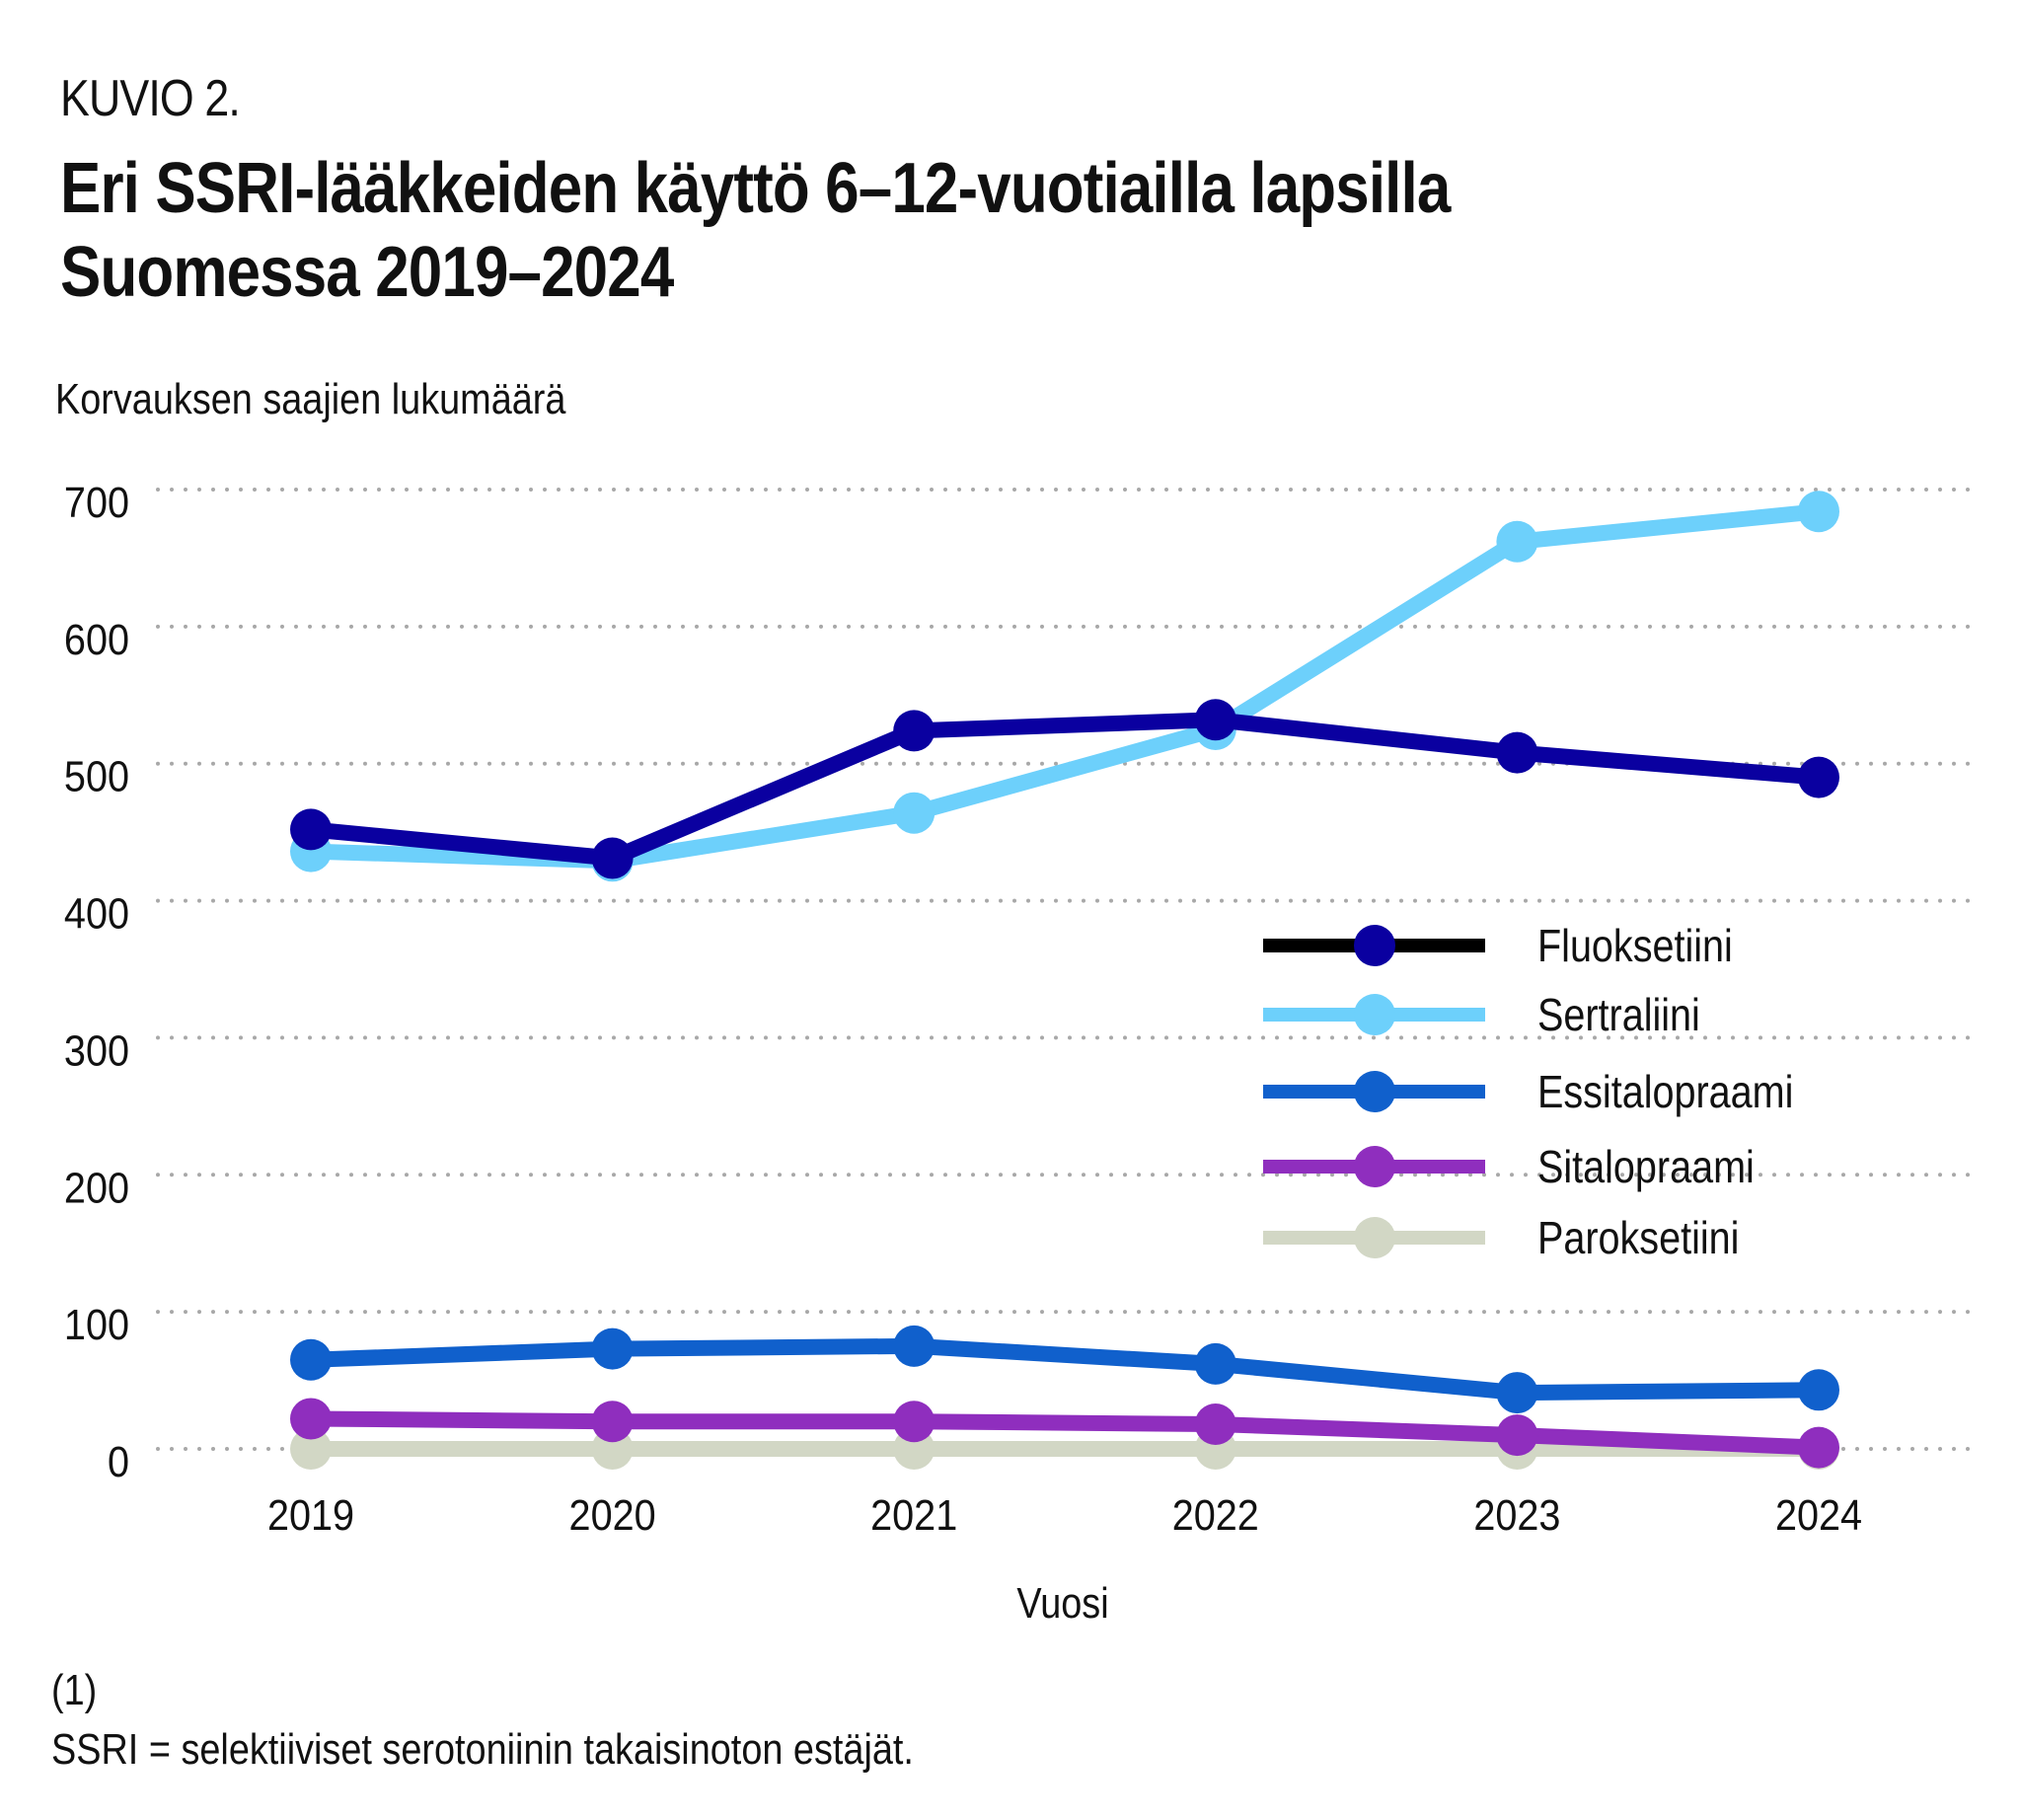  I want to click on y-tick-label: 400, so click(97, 913).